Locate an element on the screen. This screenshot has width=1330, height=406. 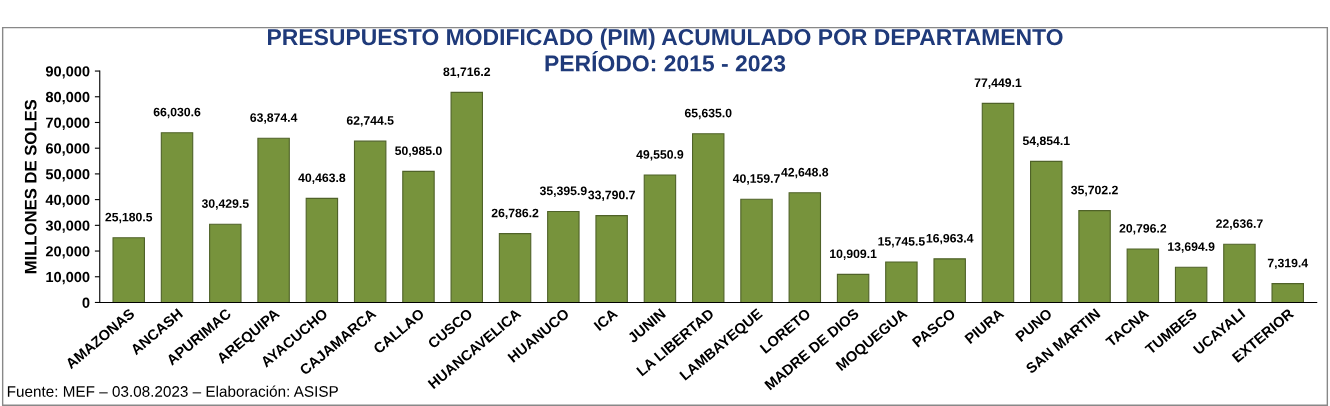
data-label: 30,429.5 is located at coordinates (225, 204).